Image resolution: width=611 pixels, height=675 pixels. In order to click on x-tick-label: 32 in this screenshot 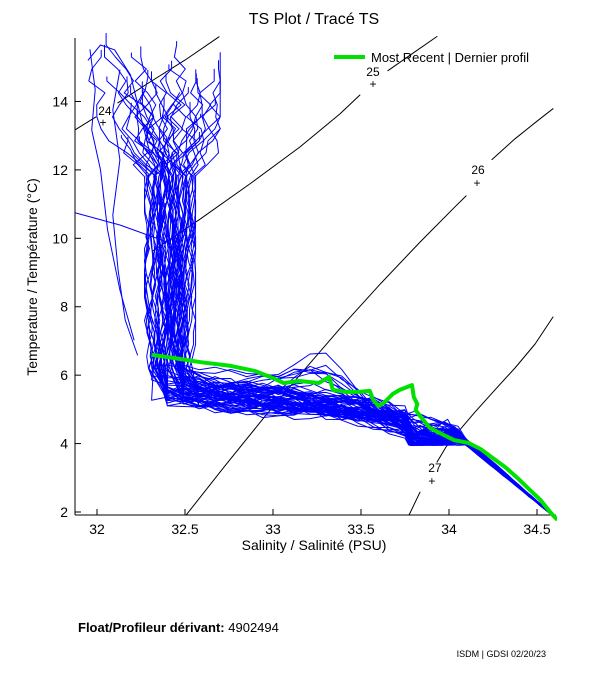, I will do `click(97, 529)`.